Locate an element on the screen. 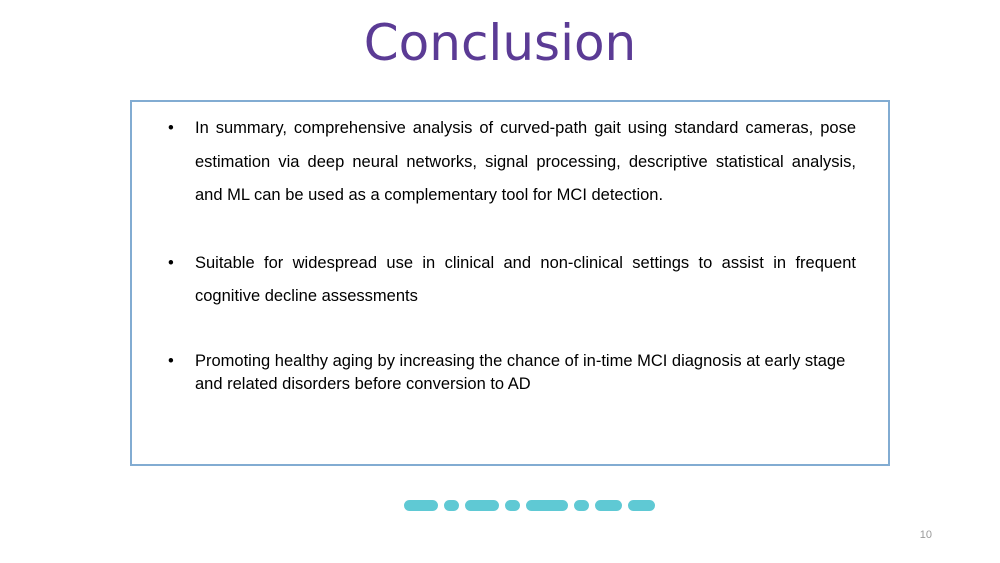  page-number: 10 is located at coordinates (925, 535).